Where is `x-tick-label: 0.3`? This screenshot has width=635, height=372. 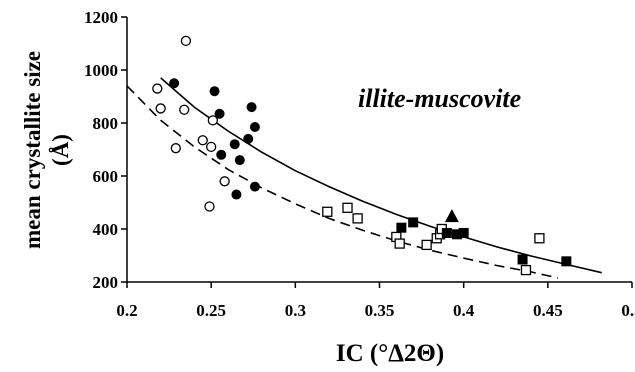
x-tick-label: 0.3 is located at coordinates (295, 310).